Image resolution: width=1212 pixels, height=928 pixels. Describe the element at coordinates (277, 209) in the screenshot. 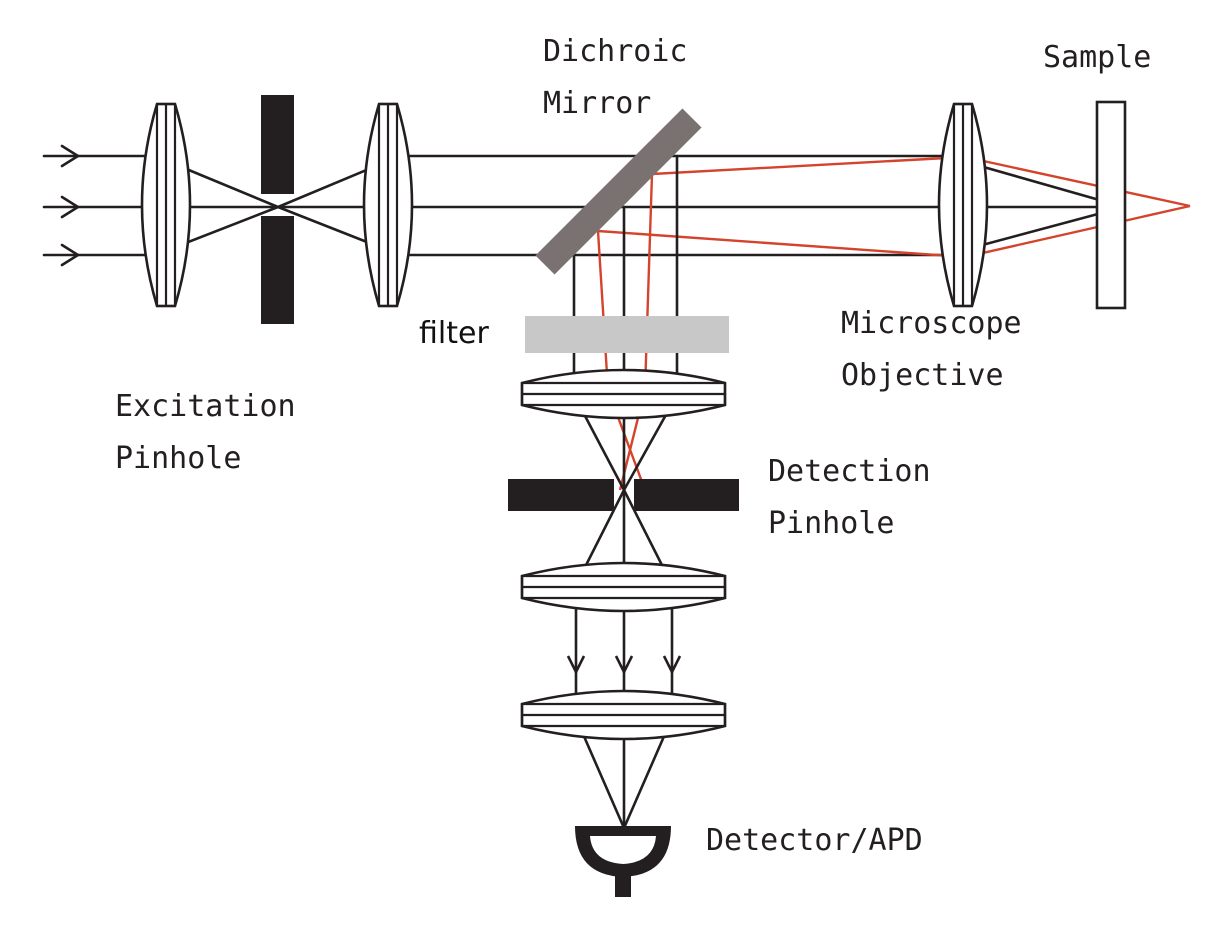

I see `excitation-pinhole` at that location.